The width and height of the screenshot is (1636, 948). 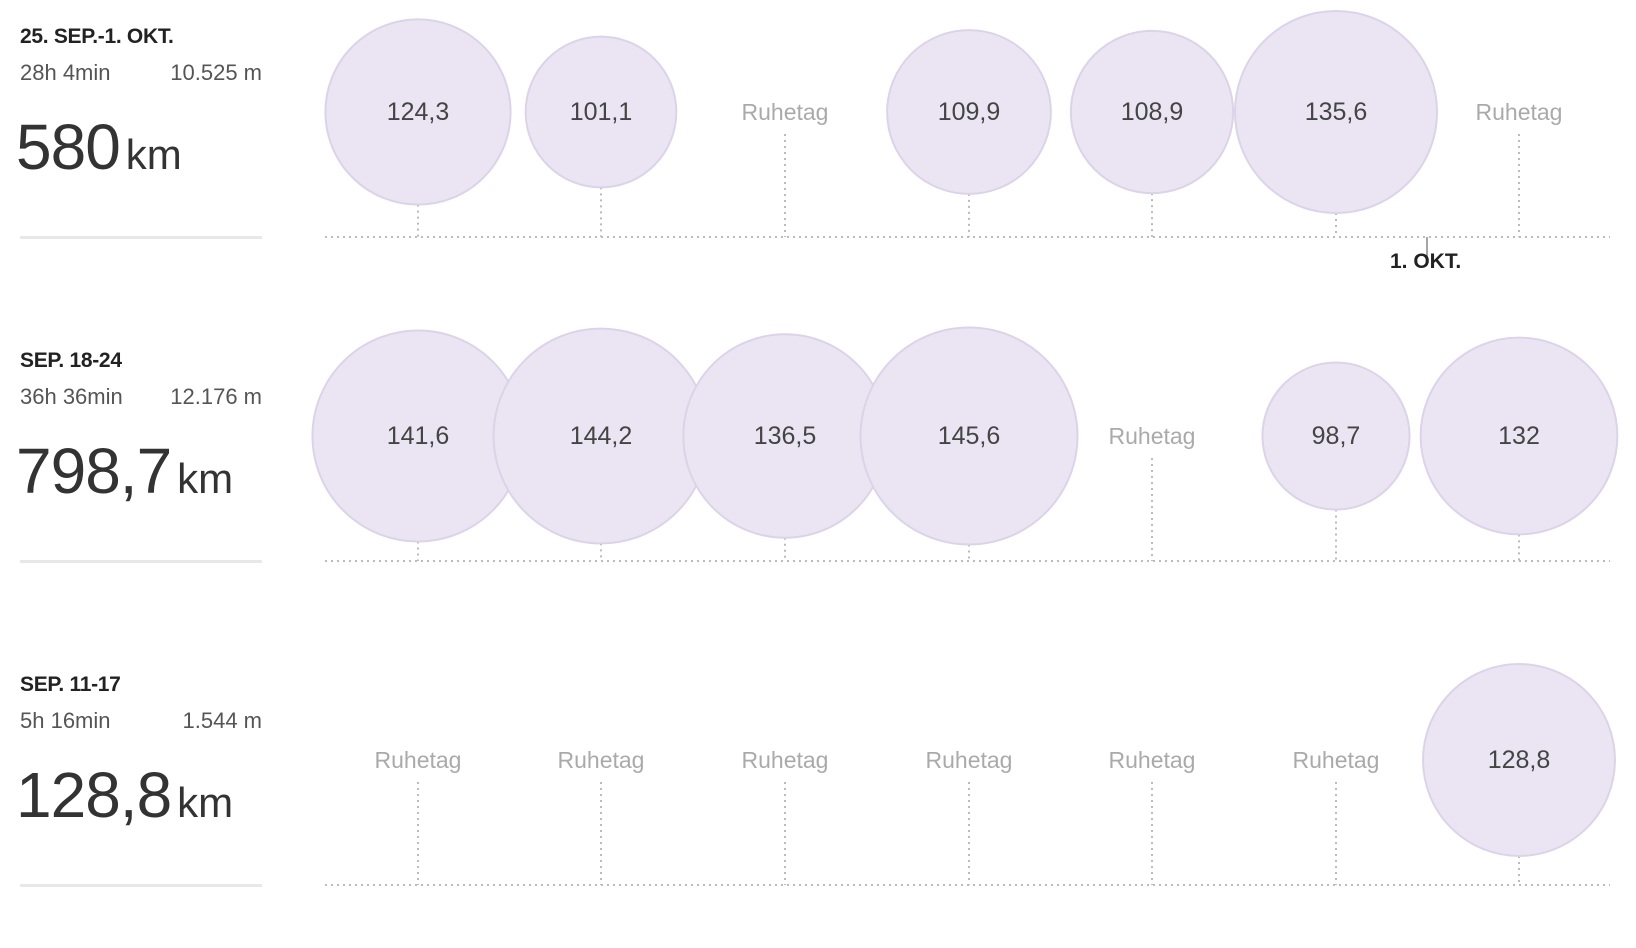 I want to click on day-value-label: 145,6, so click(x=969, y=436).